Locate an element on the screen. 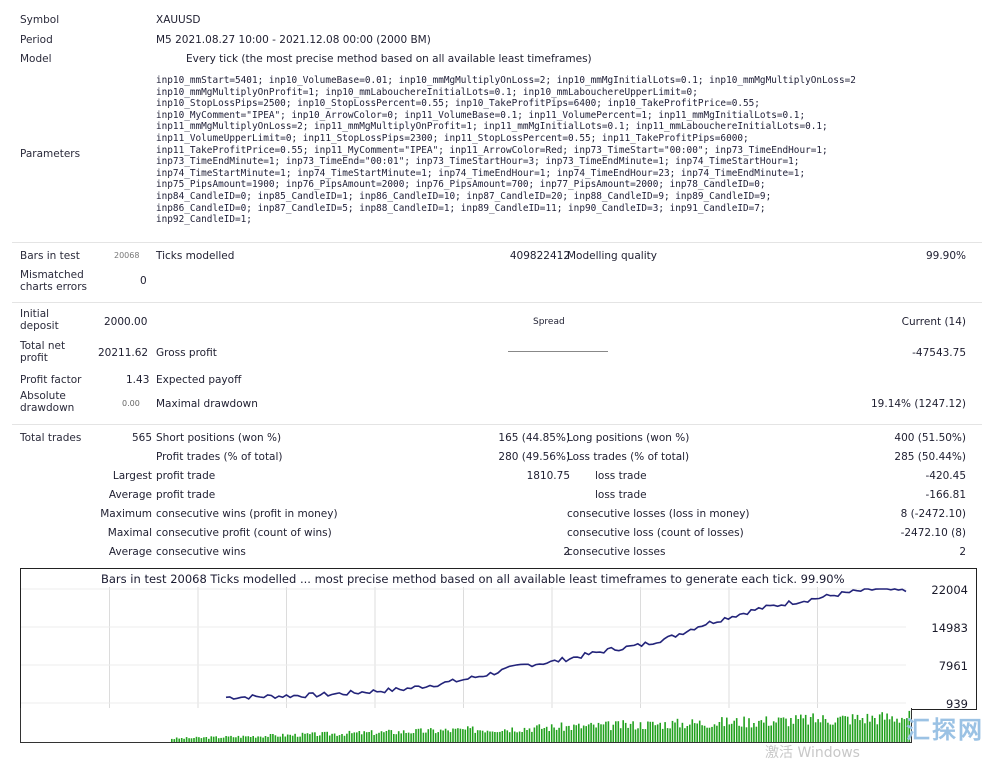  y-axis-label: 22004 is located at coordinates (949, 590).